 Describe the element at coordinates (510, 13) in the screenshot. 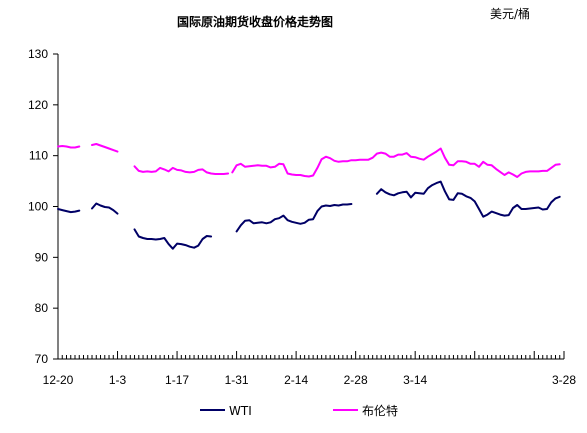

I see `unit-label: 美元/桶` at that location.